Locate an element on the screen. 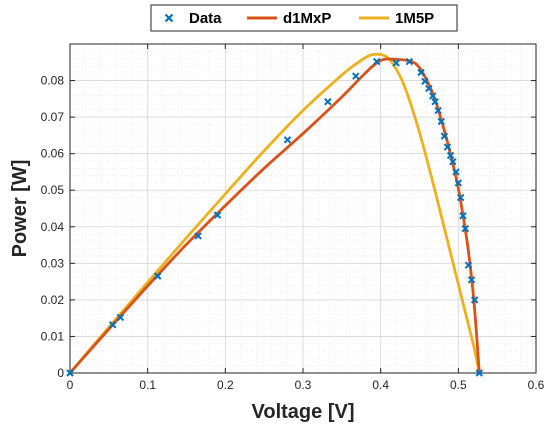 This screenshot has height=432, width=550. y-axis-label: Power [W] is located at coordinates (20, 209).